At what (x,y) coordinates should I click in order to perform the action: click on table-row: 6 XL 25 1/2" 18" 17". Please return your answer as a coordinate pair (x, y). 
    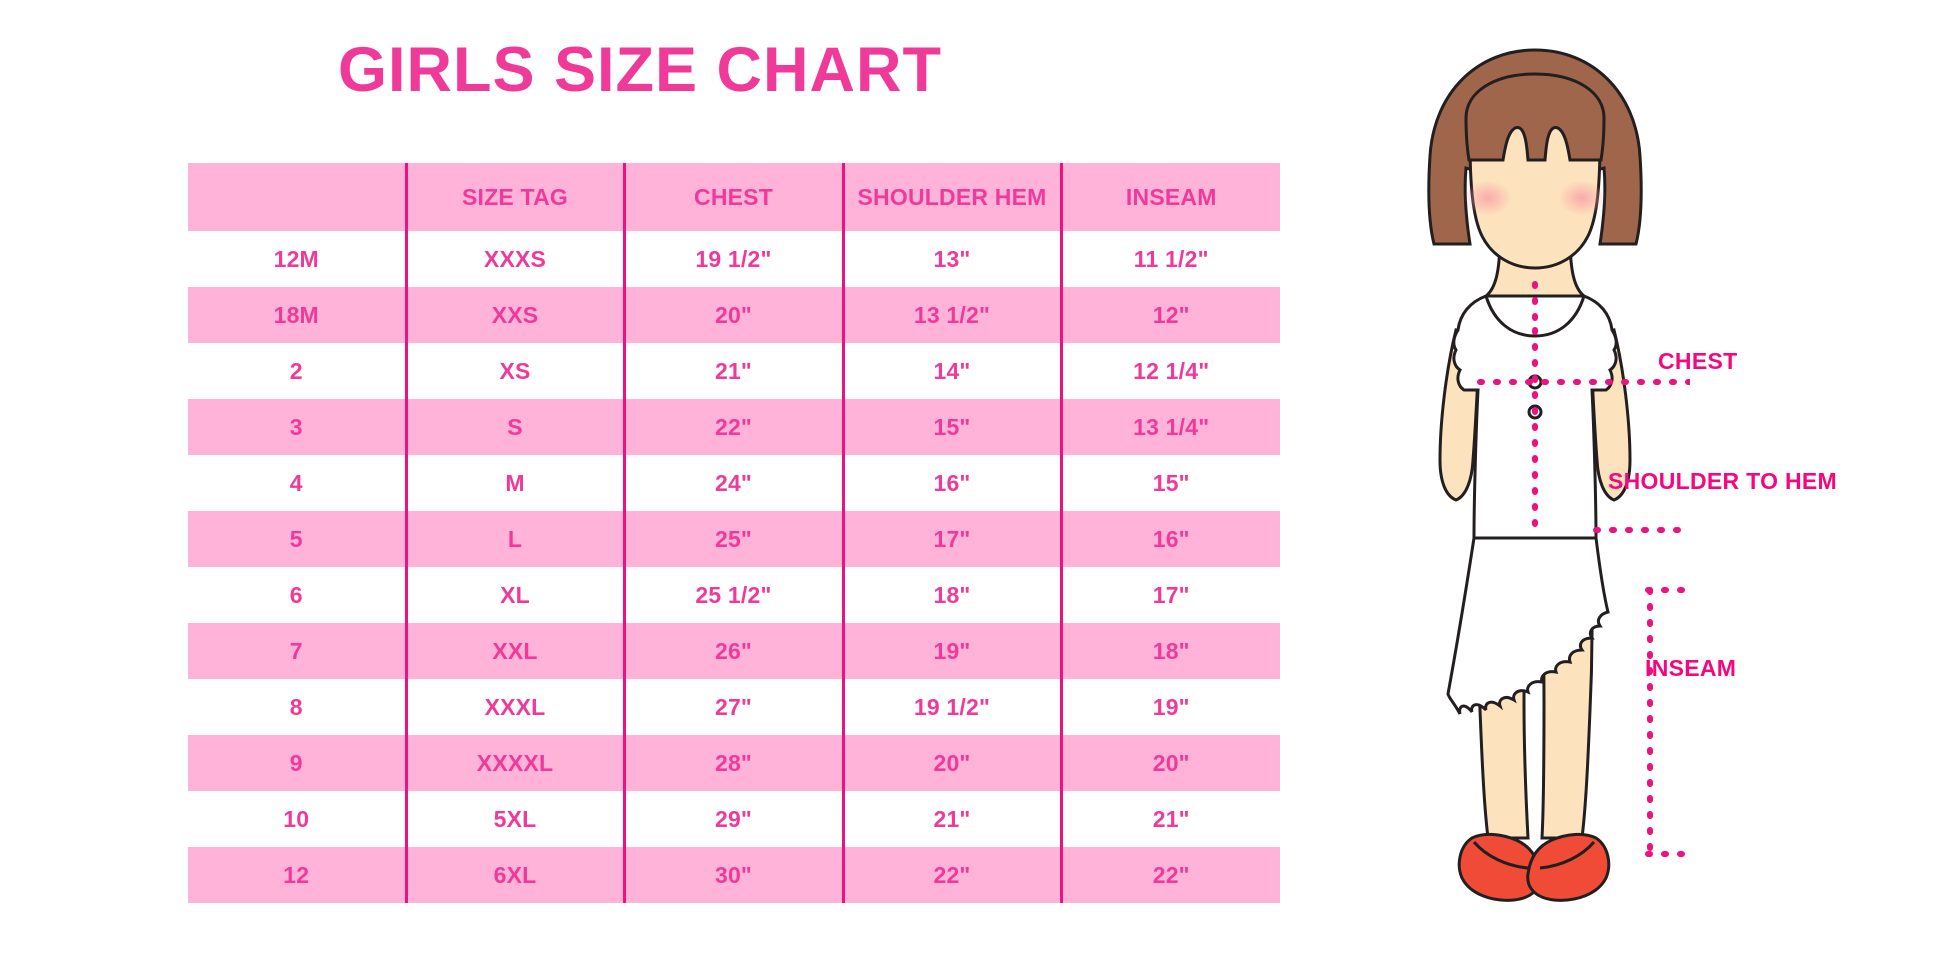
    Looking at the image, I should click on (734, 595).